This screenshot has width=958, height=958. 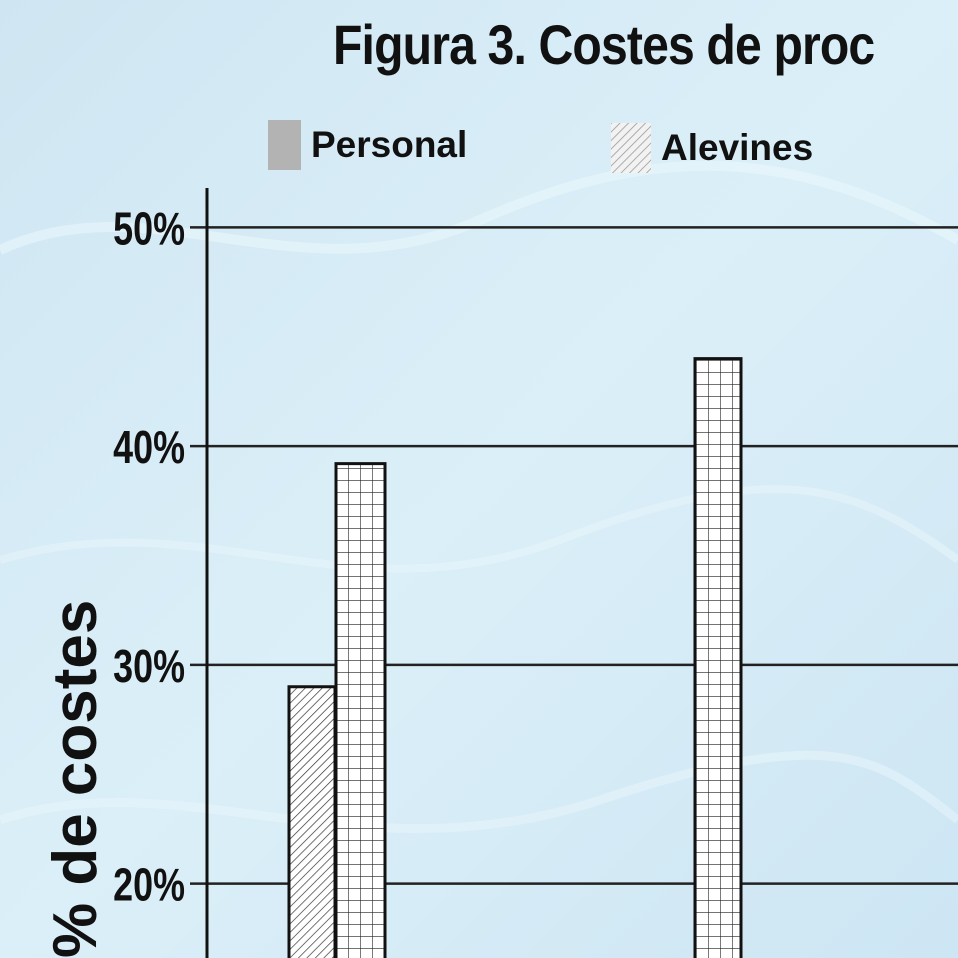 I want to click on legend-swatch-personal, so click(x=284, y=145).